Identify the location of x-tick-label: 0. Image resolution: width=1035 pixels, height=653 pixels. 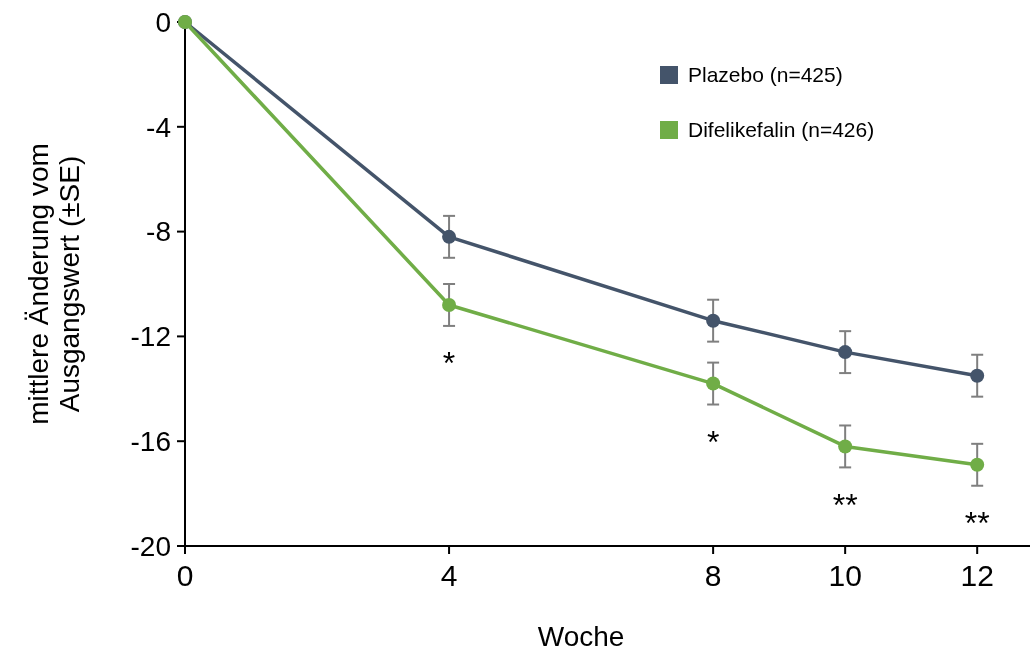
(185, 575).